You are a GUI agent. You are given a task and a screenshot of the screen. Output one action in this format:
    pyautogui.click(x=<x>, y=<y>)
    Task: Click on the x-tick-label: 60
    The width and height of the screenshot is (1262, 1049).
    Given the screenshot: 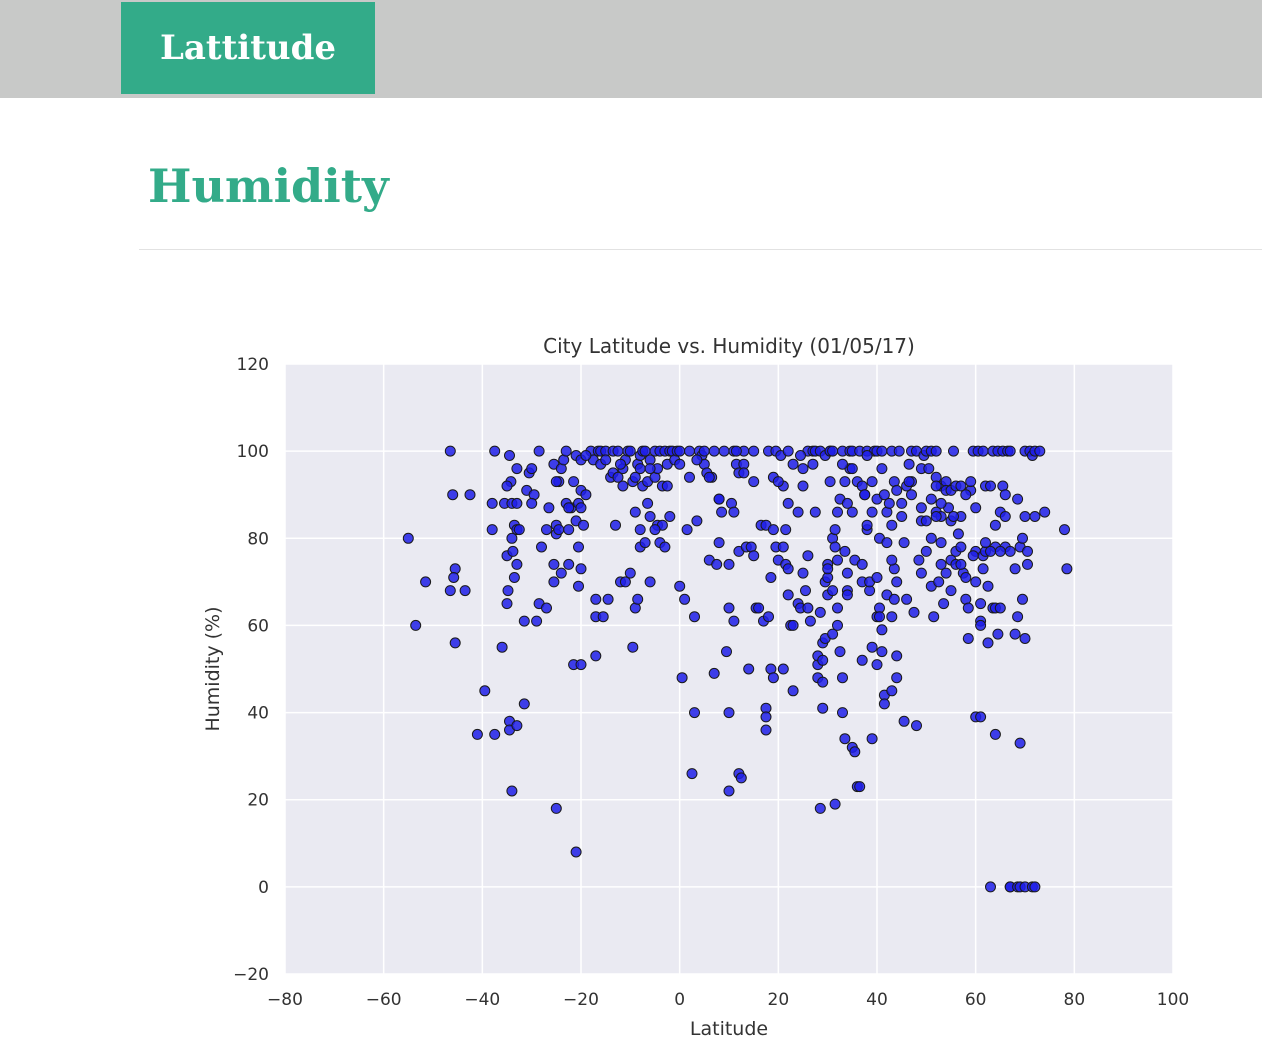 What is the action you would take?
    pyautogui.click(x=976, y=1000)
    